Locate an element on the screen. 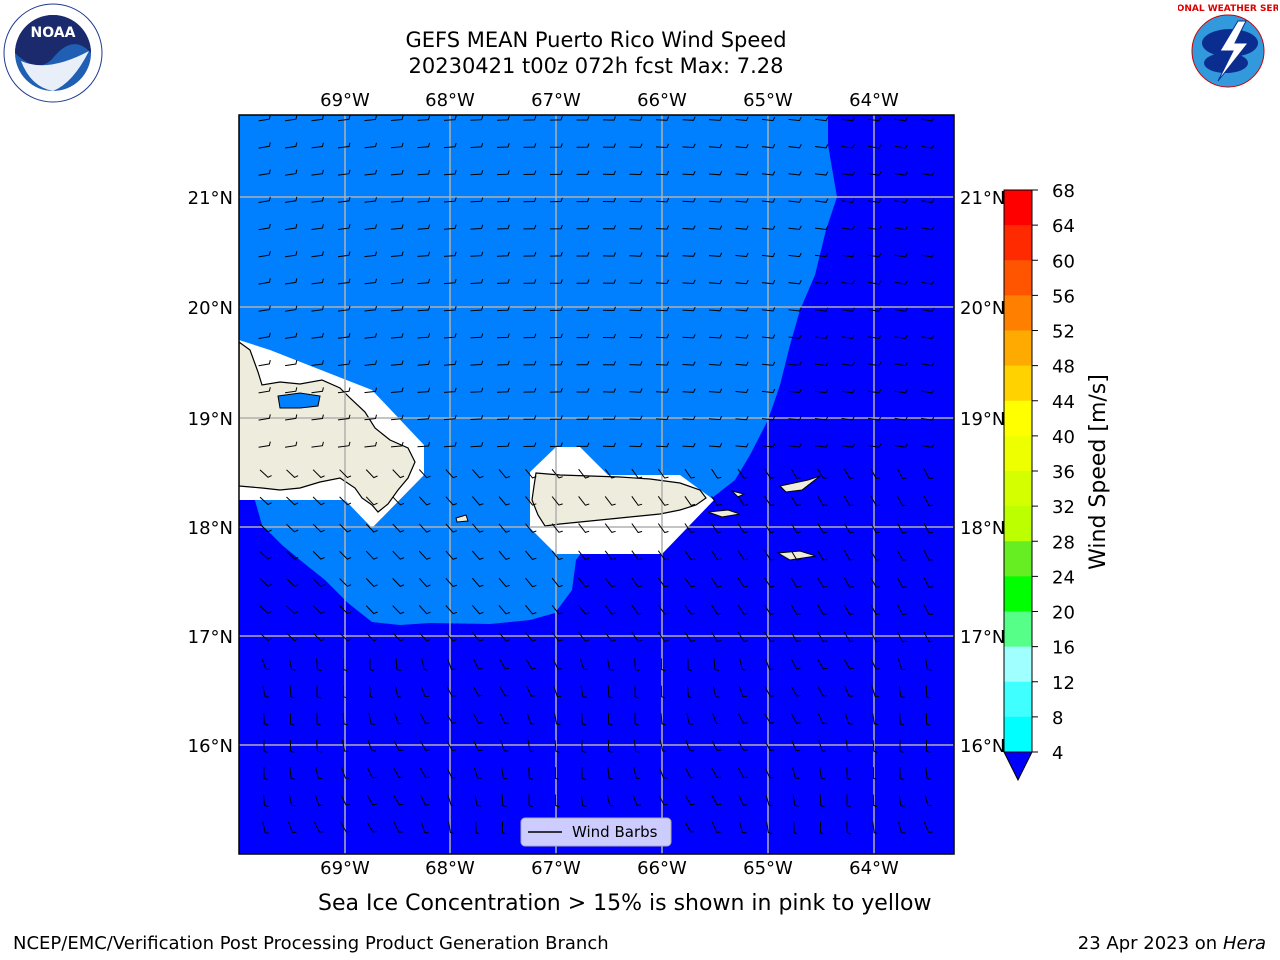  colorbar-tick-label: 20 is located at coordinates (1063, 613).